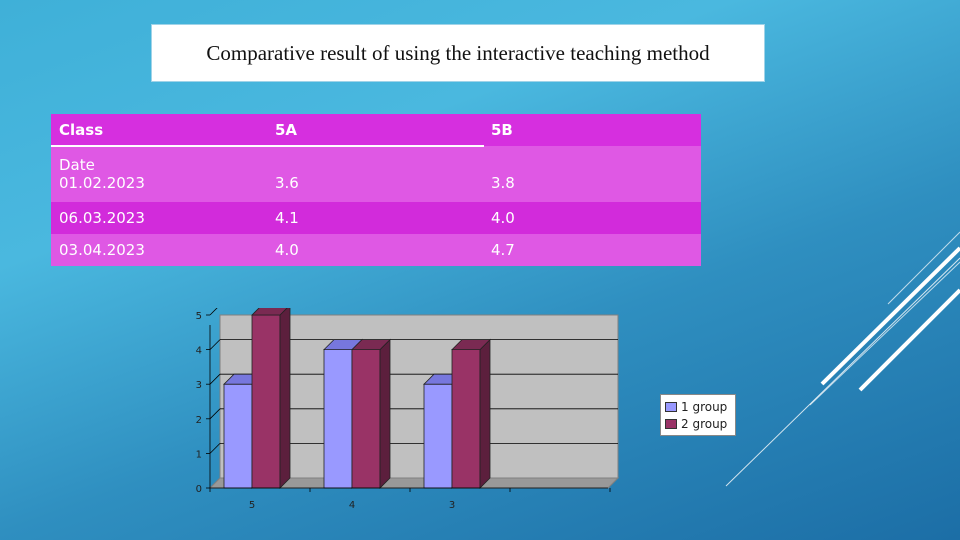  What do you see at coordinates (376, 250) in the screenshot?
I see `table-row: 03.04.2023 4.0 4.7` at bounding box center [376, 250].